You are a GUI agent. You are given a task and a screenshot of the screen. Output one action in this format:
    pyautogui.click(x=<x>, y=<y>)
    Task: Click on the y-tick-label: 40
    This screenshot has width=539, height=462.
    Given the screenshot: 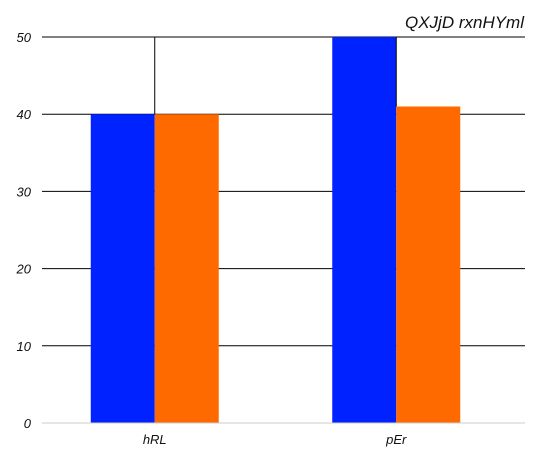 What is the action you would take?
    pyautogui.click(x=24, y=114)
    